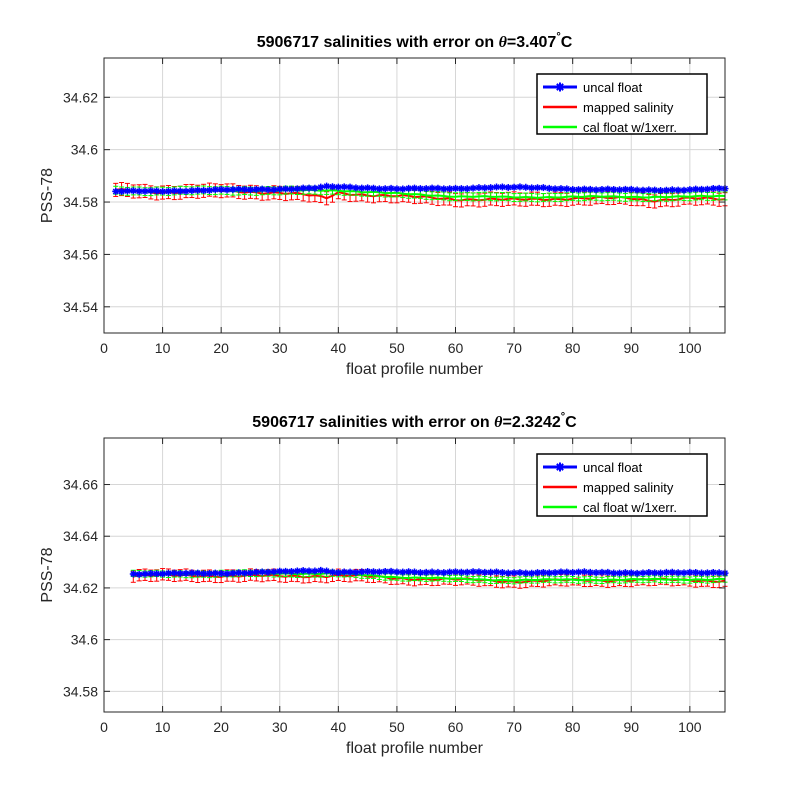 The image size is (800, 800). What do you see at coordinates (514, 348) in the screenshot?
I see `x-tick-label: 70` at bounding box center [514, 348].